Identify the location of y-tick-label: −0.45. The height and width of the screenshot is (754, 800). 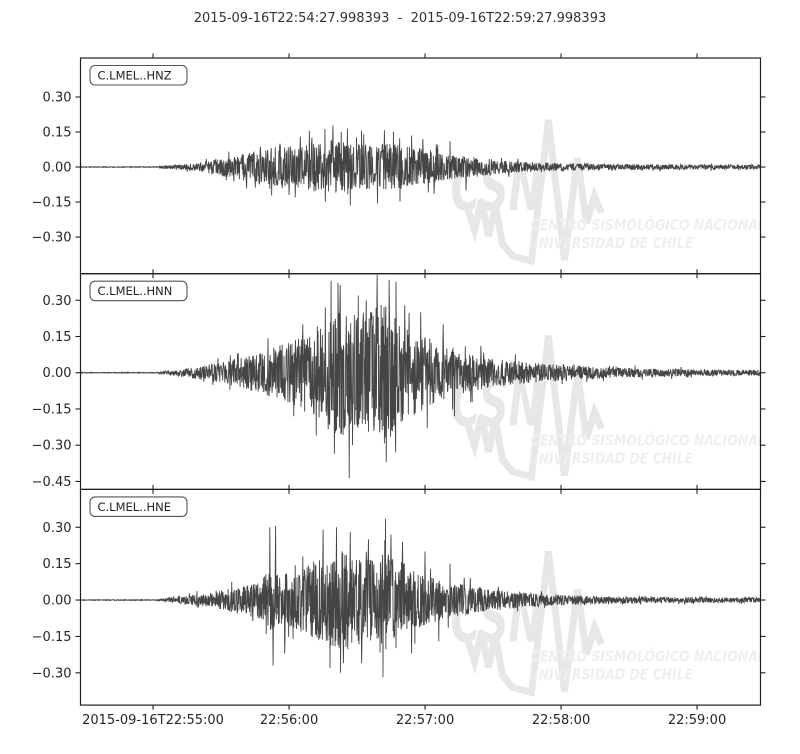
(52, 482).